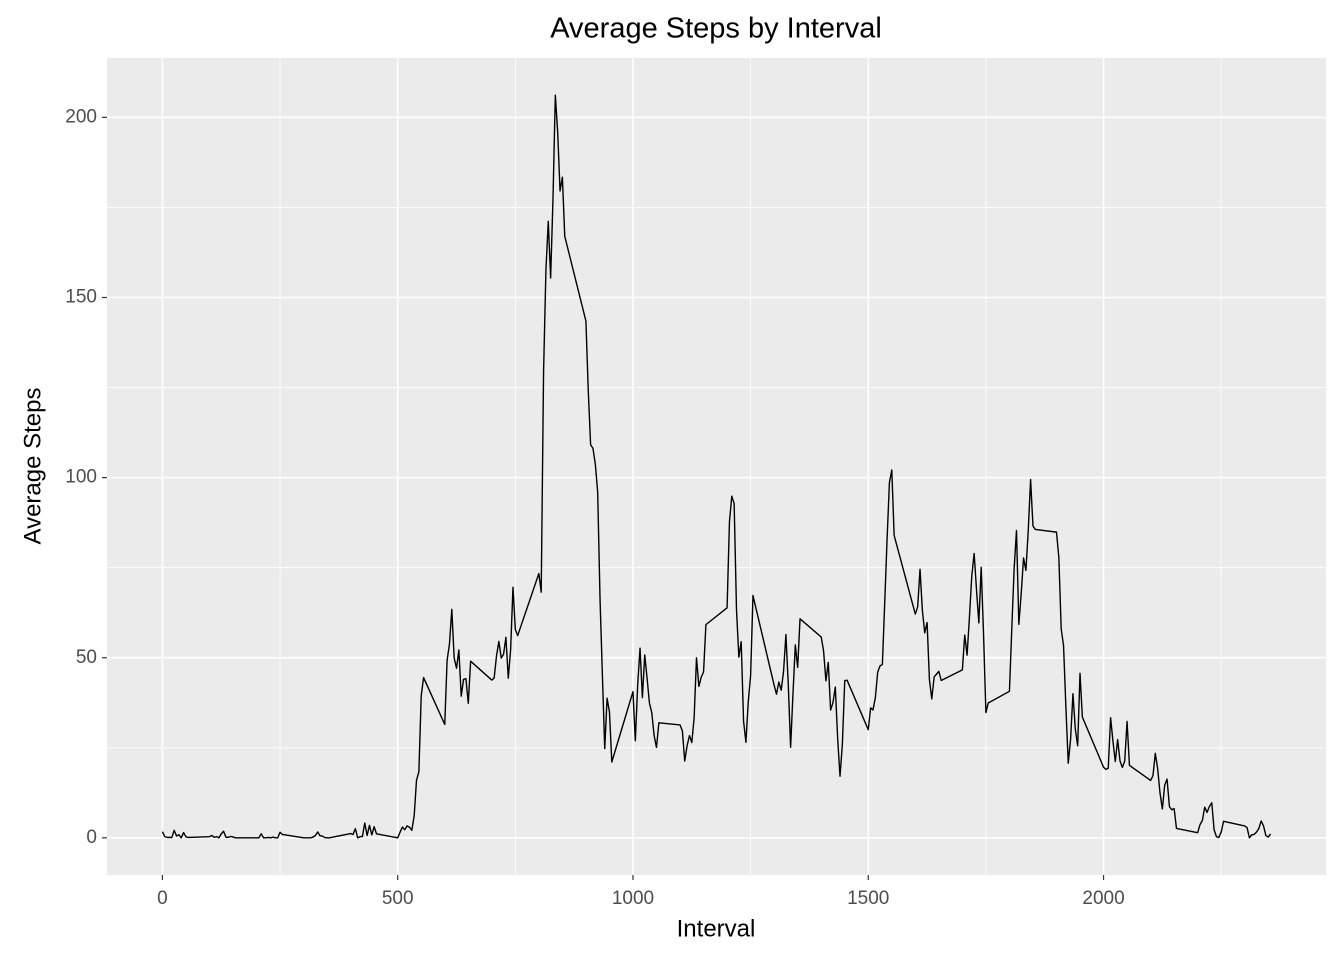 The width and height of the screenshot is (1344, 960). Describe the element at coordinates (633, 898) in the screenshot. I see `x-tick-label: 1000` at that location.